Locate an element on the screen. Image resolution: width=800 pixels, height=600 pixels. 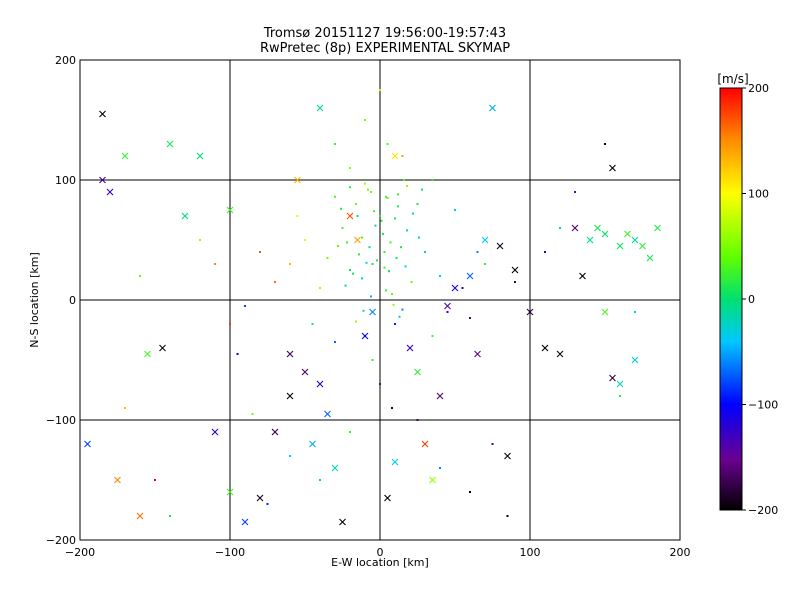
y-tick-label: 200 is located at coordinates (65, 60).